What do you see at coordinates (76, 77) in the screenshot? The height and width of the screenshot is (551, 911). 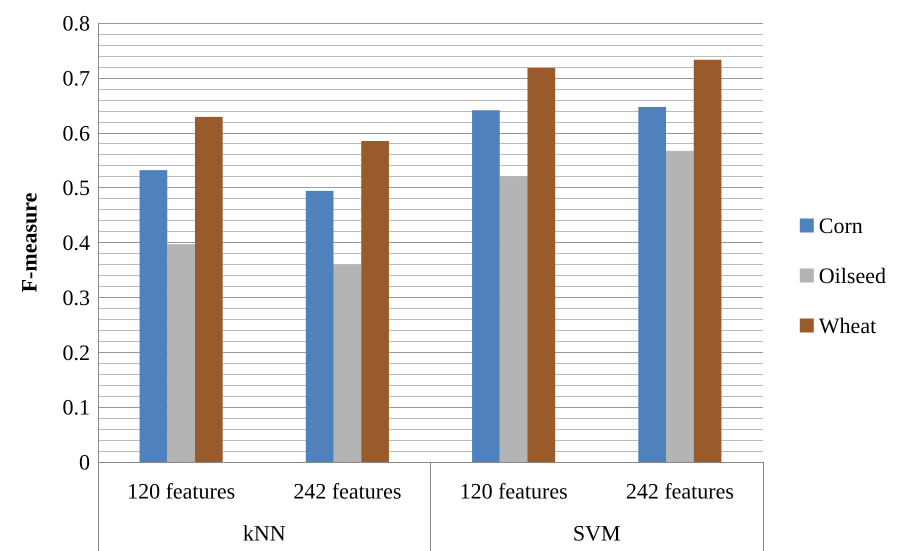 I see `y-tick-label: 0.7` at bounding box center [76, 77].